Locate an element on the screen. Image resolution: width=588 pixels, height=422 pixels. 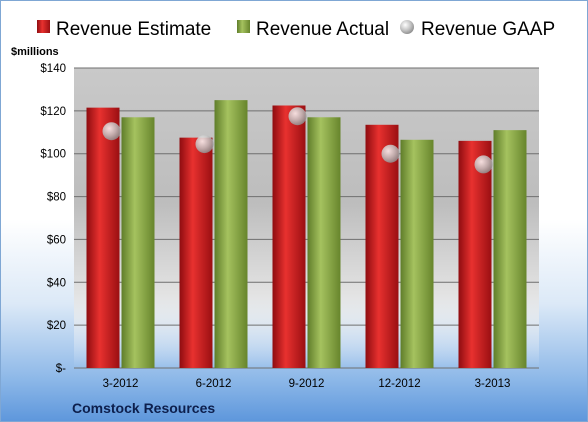
y-tick-label: $60 is located at coordinates (56, 240).